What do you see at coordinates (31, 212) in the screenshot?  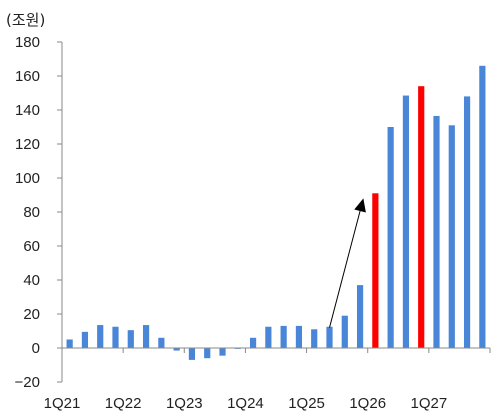 I see `y-tick-label: 80` at bounding box center [31, 212].